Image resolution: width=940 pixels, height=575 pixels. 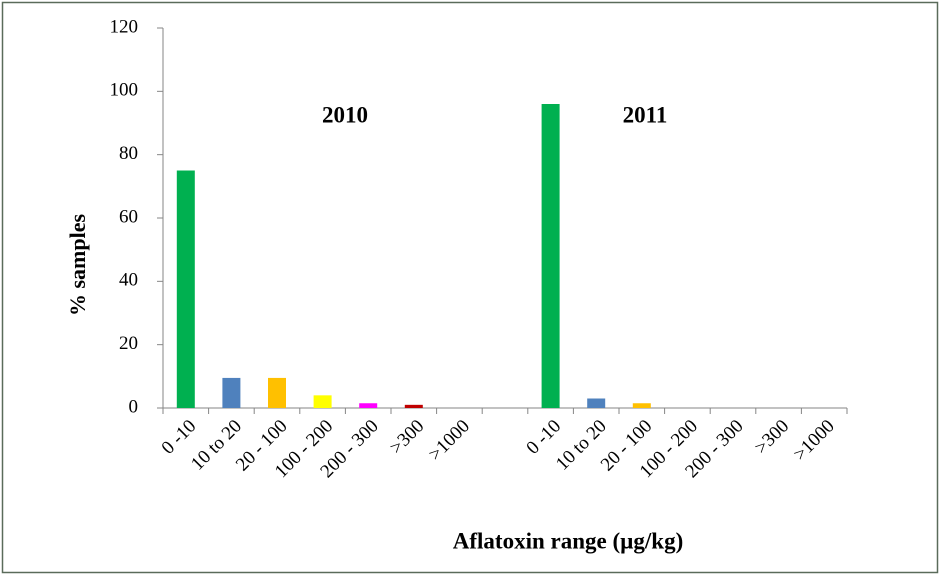 What do you see at coordinates (345, 114) in the screenshot?
I see `annotation: 2010` at bounding box center [345, 114].